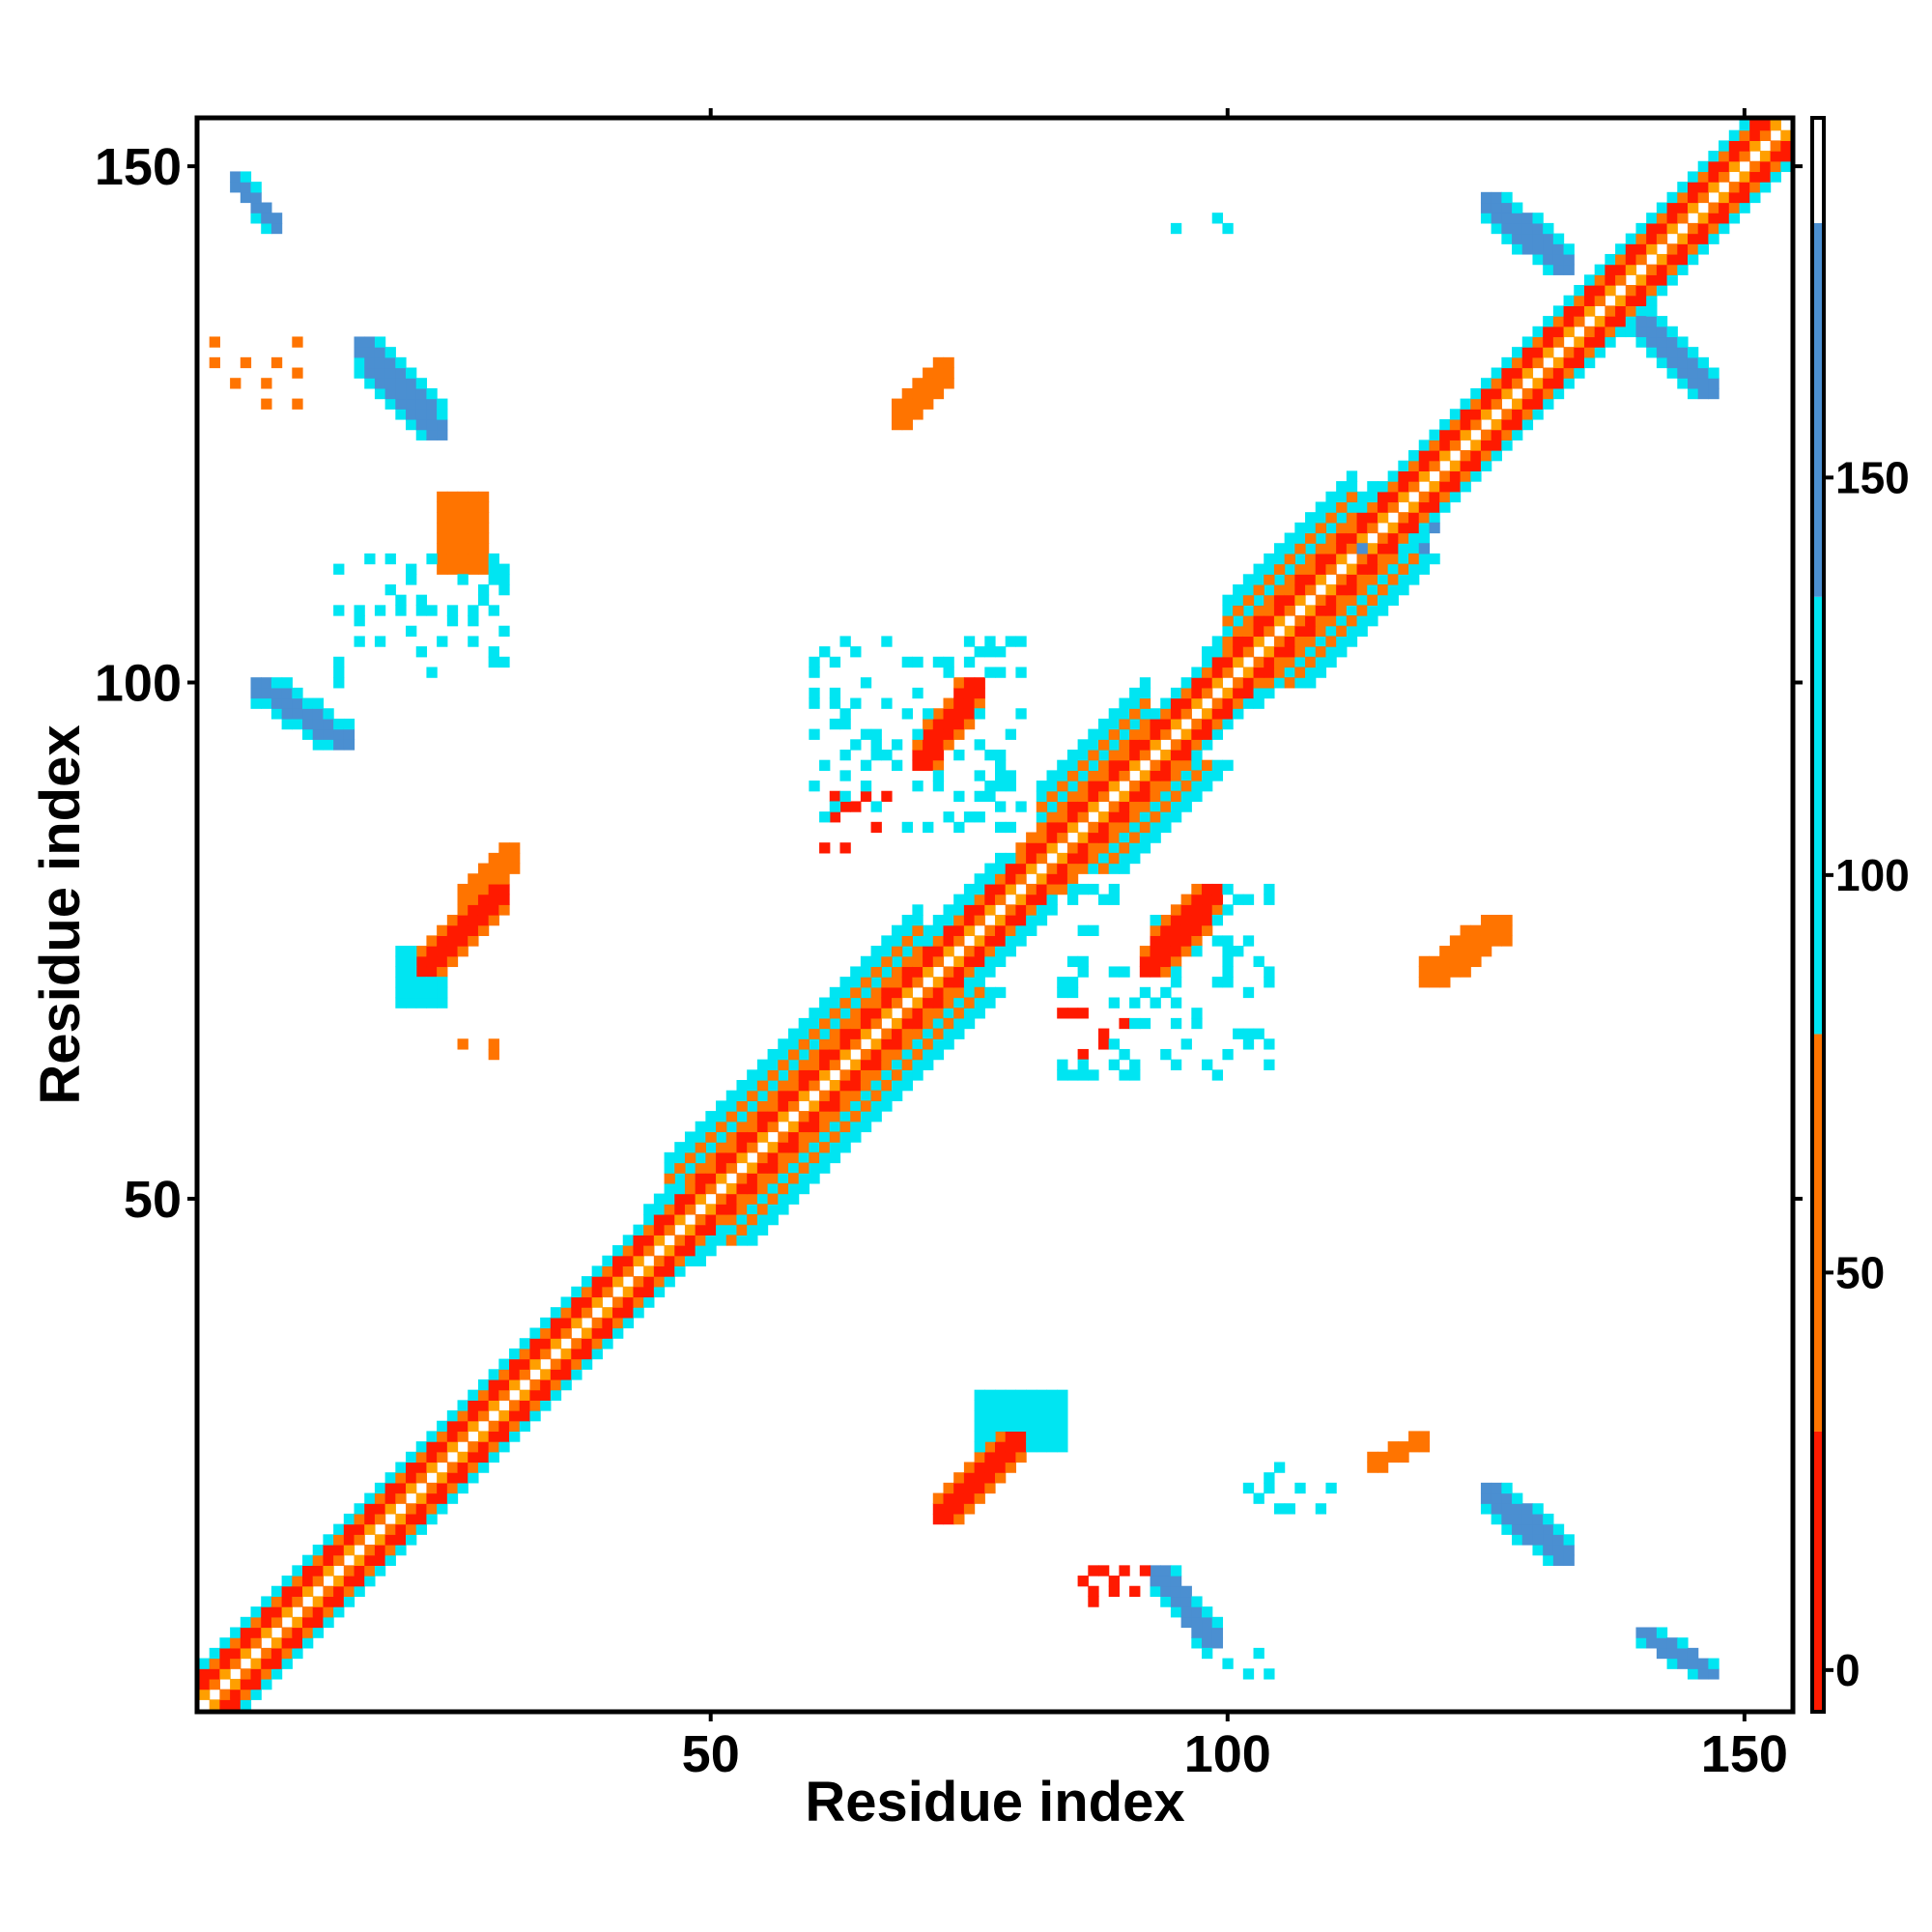 This screenshot has height=1932, width=1932. I want to click on y-tick-label: 150, so click(138, 167).